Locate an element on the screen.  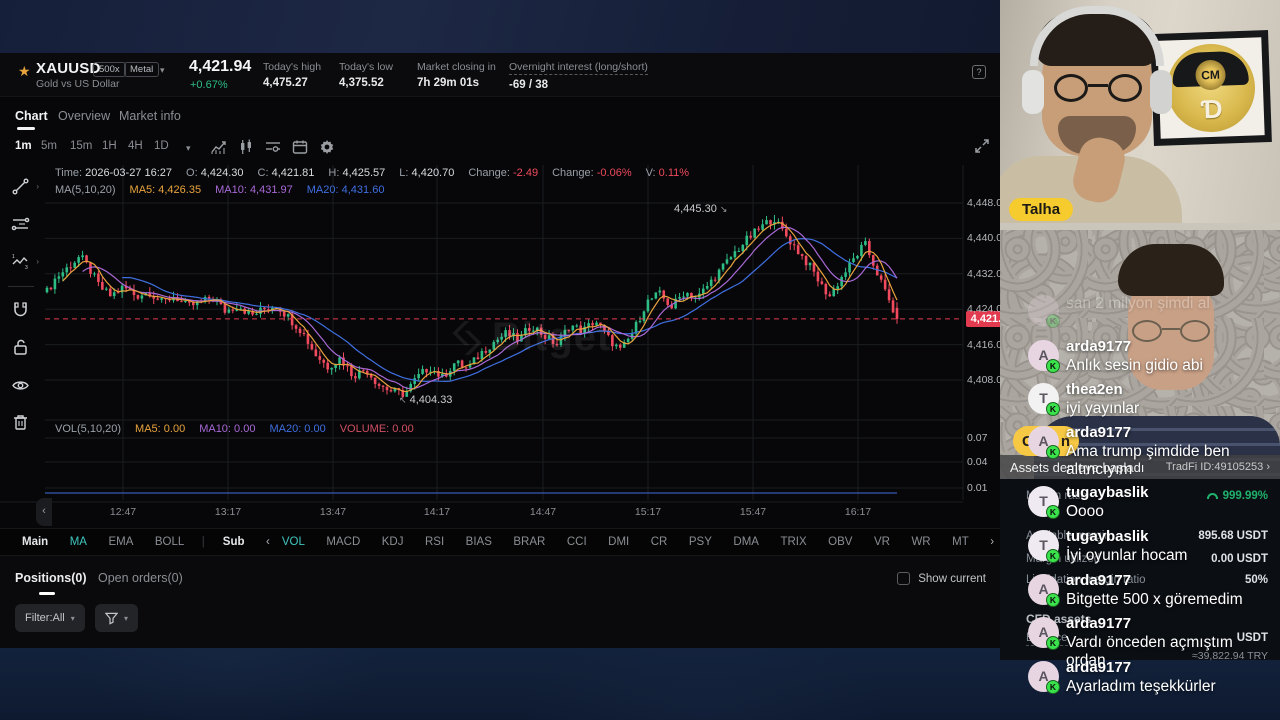
indicator-wr: WR is located at coordinates (921, 542).